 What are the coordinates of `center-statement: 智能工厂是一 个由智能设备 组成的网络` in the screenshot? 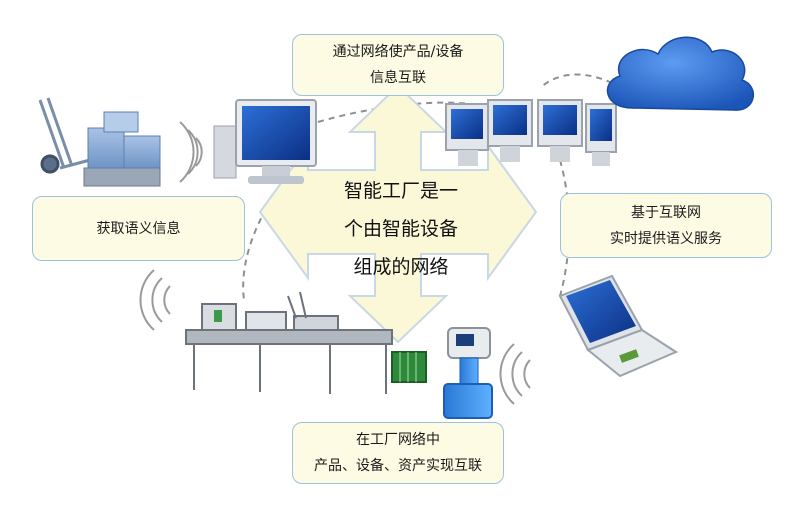 It's located at (401, 229).